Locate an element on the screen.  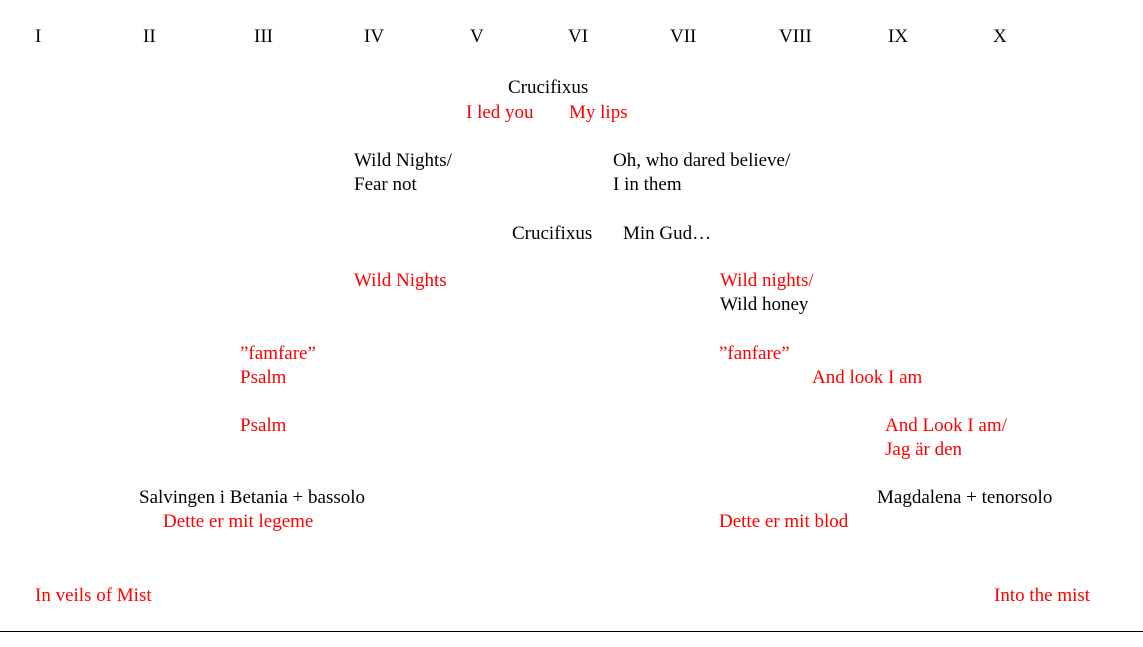
score-entry-wild-nights-red: Wild Nights is located at coordinates (400, 281).